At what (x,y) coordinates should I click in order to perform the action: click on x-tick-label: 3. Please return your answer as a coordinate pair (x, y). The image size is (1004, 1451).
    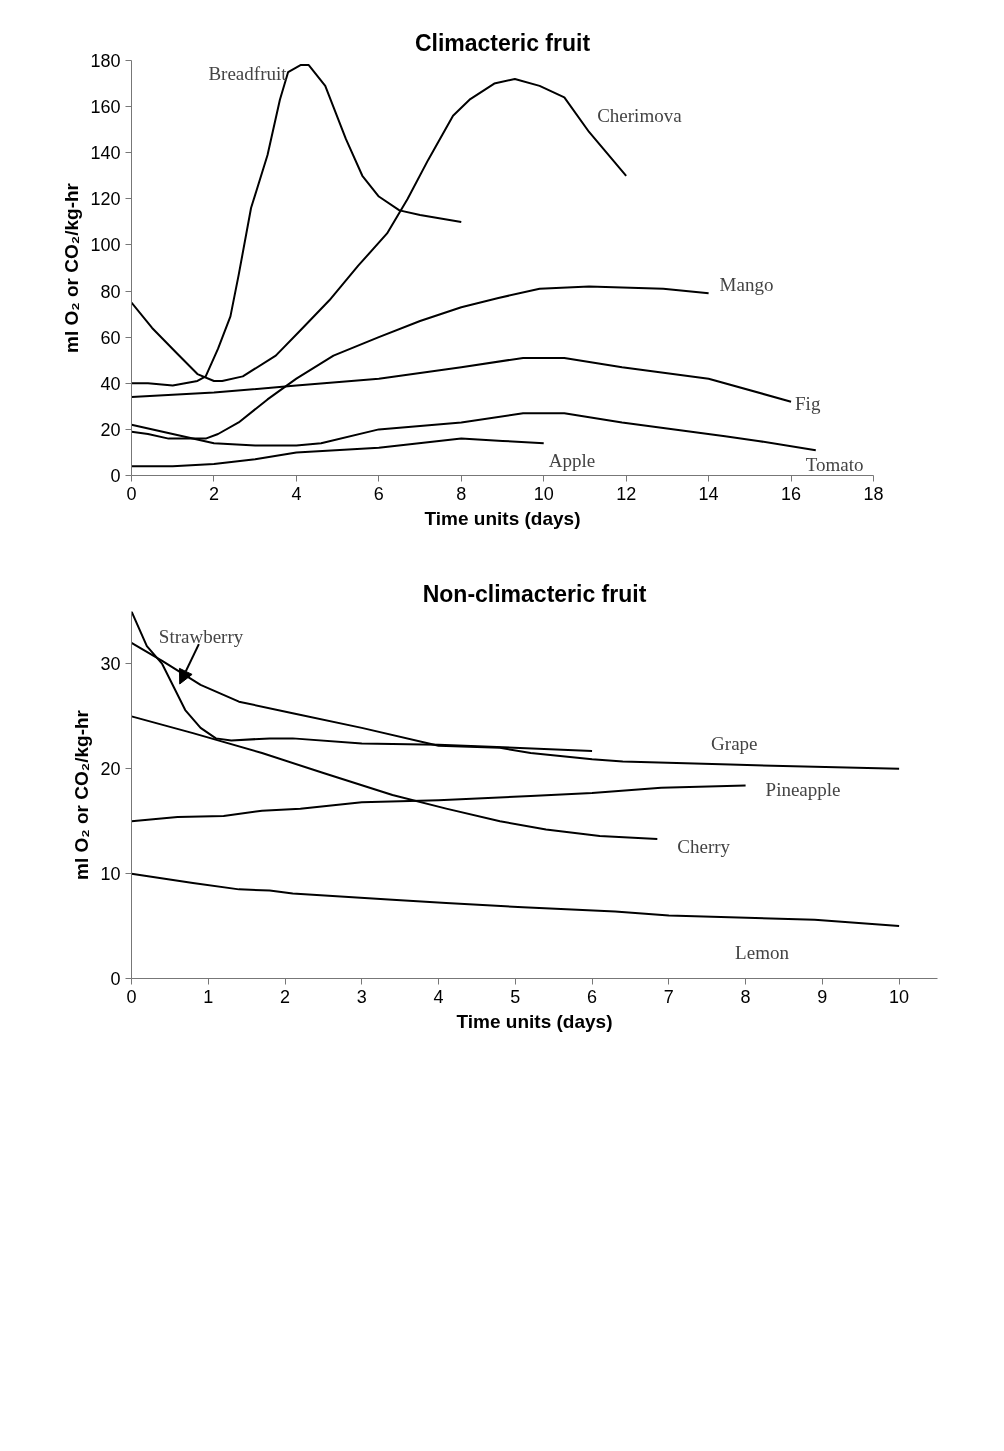
    Looking at the image, I should click on (361, 996).